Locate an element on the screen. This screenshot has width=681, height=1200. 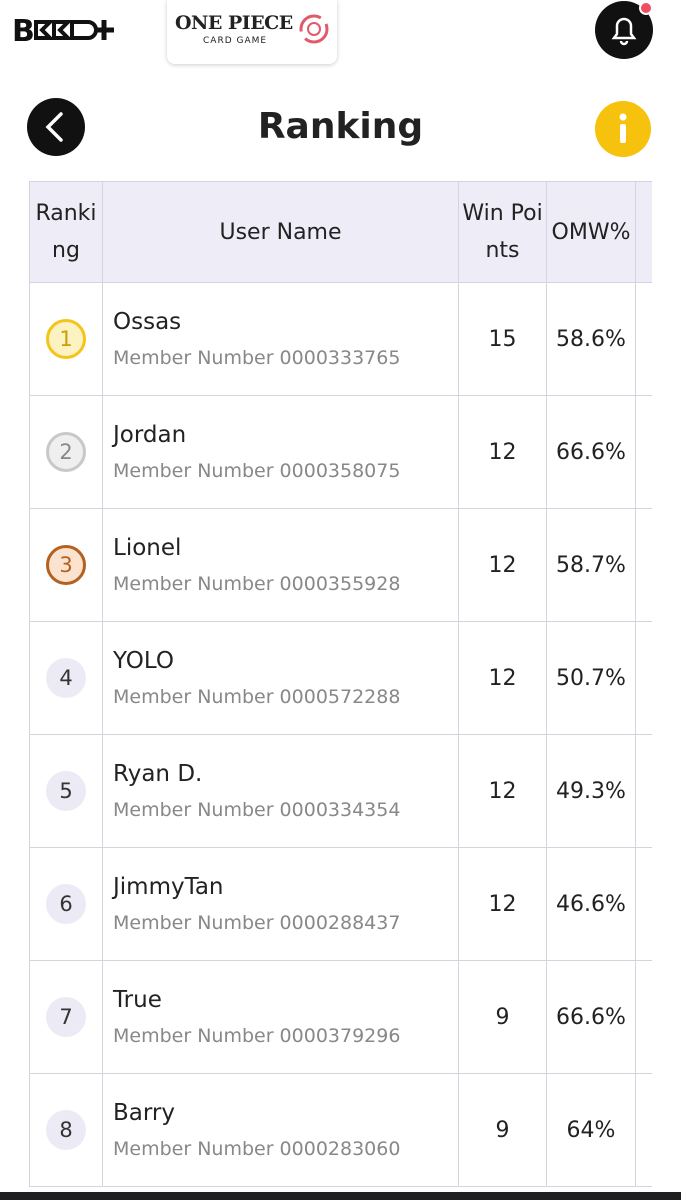
app-logo: B is located at coordinates (63, 30).